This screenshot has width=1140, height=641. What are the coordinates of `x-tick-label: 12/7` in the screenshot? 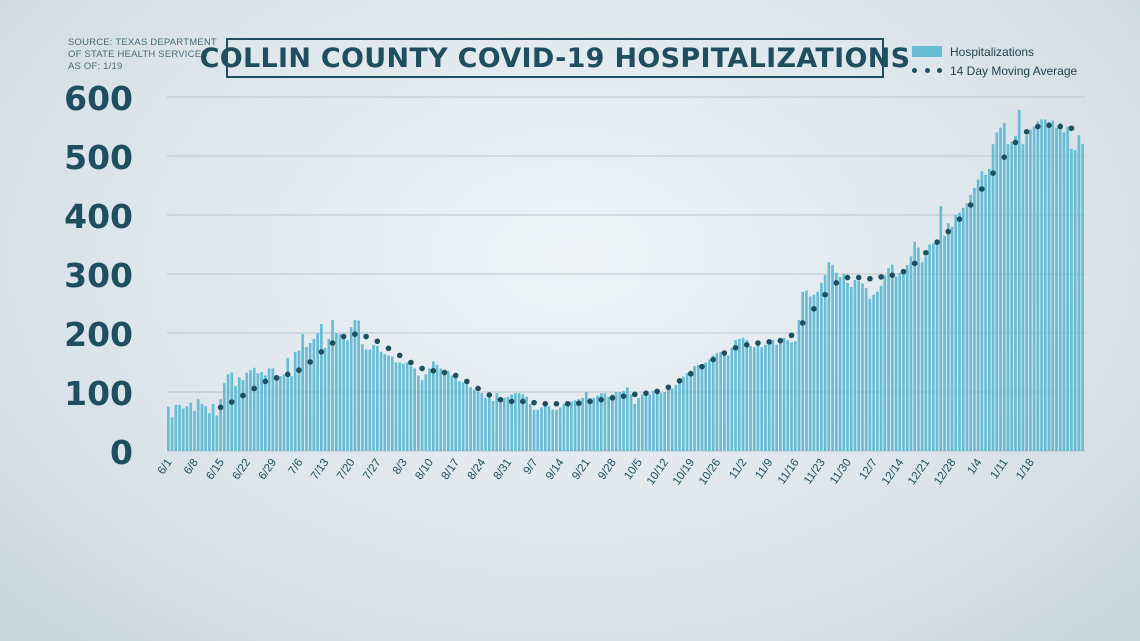 It's located at (868, 469).